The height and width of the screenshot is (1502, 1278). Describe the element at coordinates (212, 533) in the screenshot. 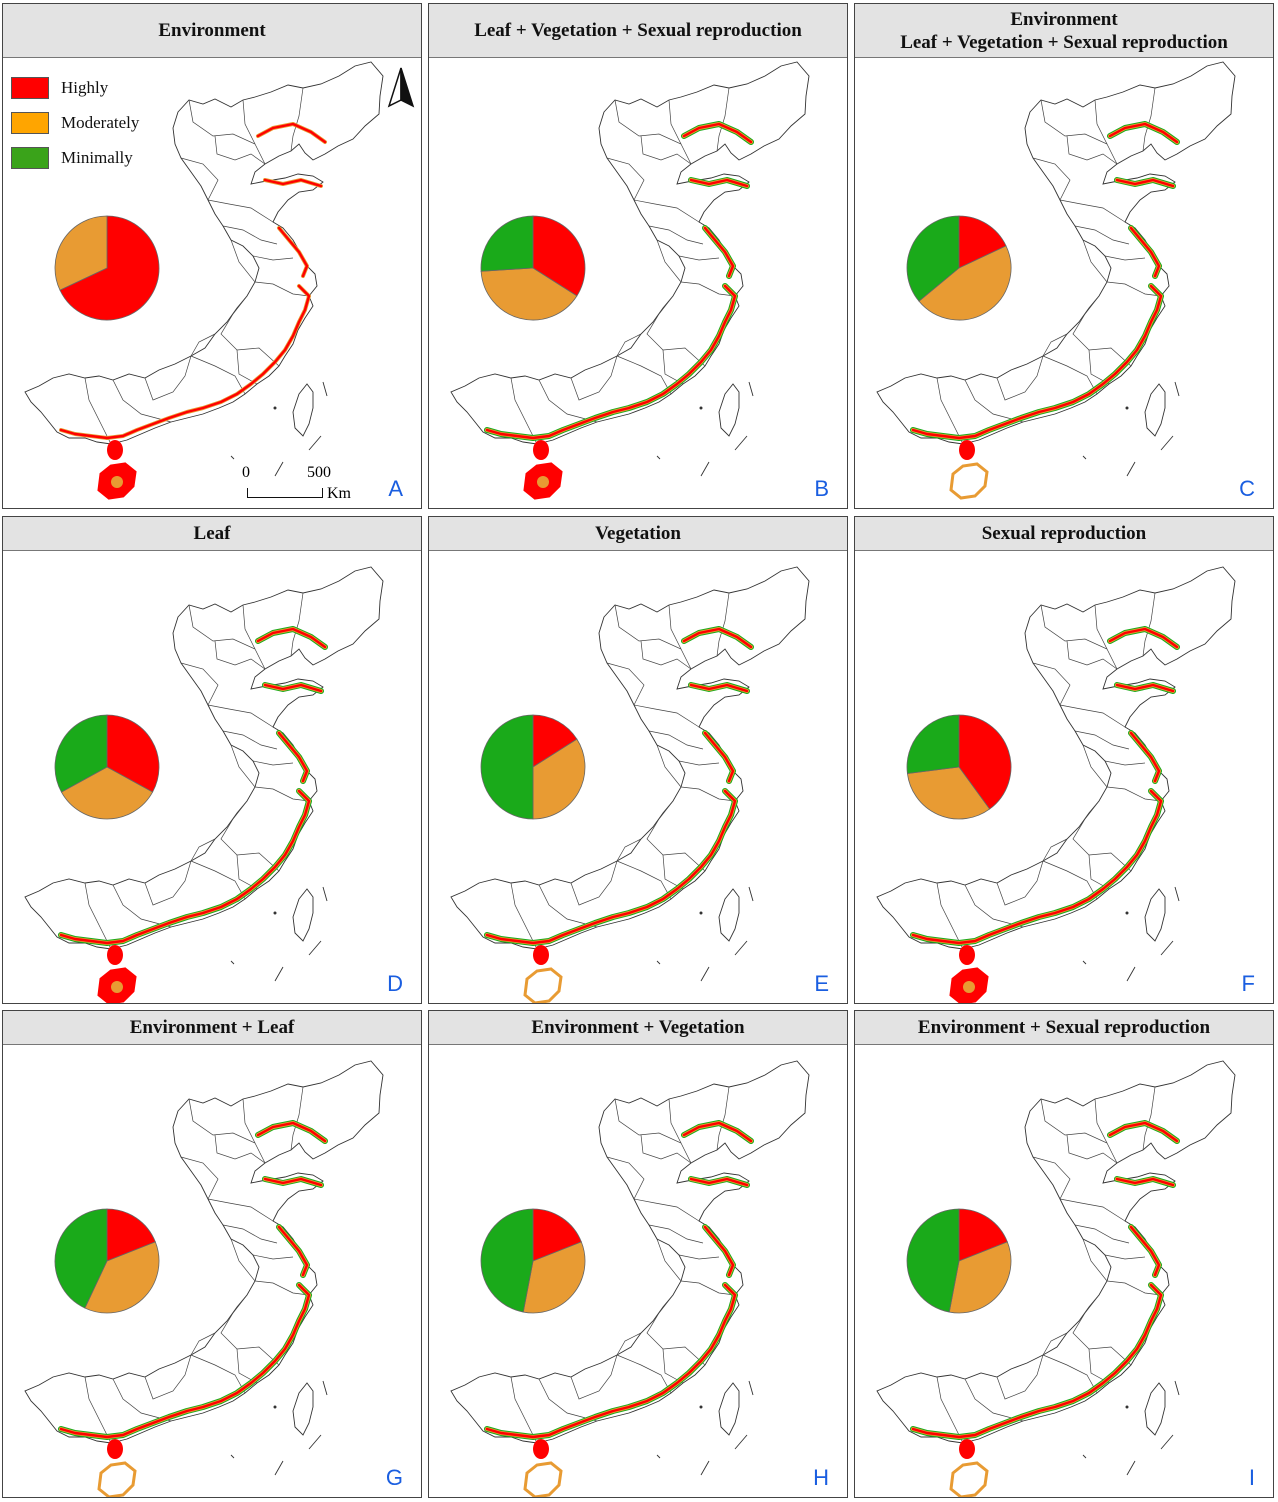

I see `panel-title-line: Leaf` at that location.